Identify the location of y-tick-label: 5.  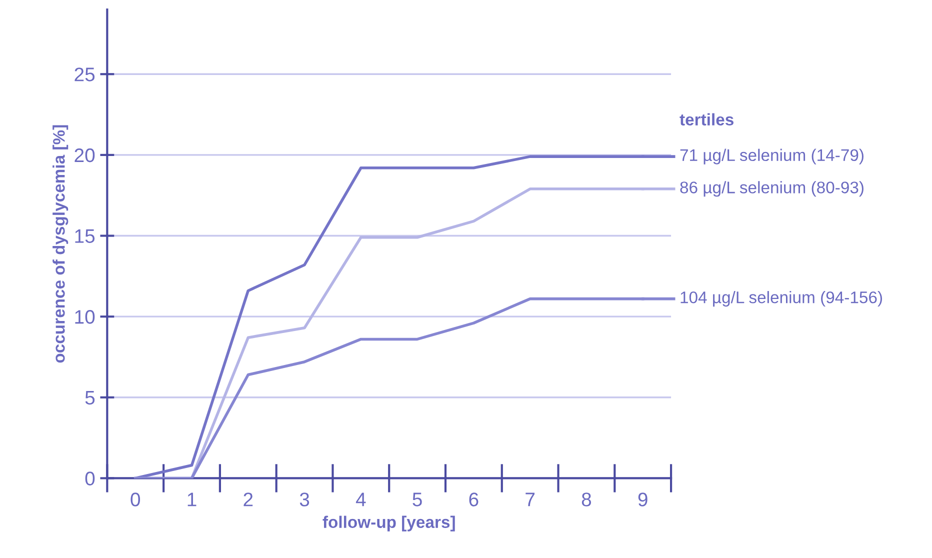
(90, 398).